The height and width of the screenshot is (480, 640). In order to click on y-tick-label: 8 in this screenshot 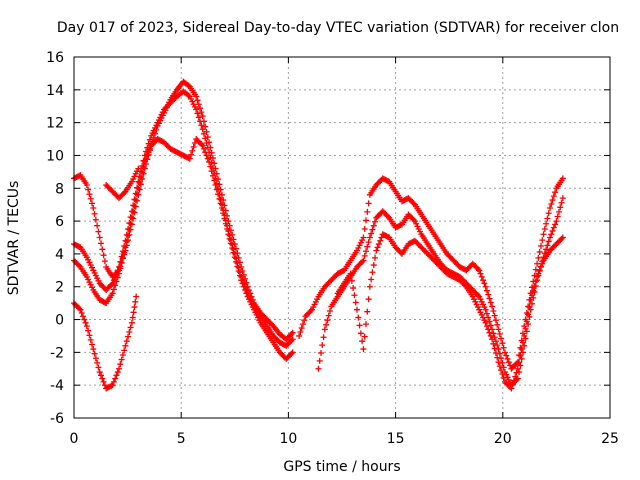, I will do `click(59, 189)`.